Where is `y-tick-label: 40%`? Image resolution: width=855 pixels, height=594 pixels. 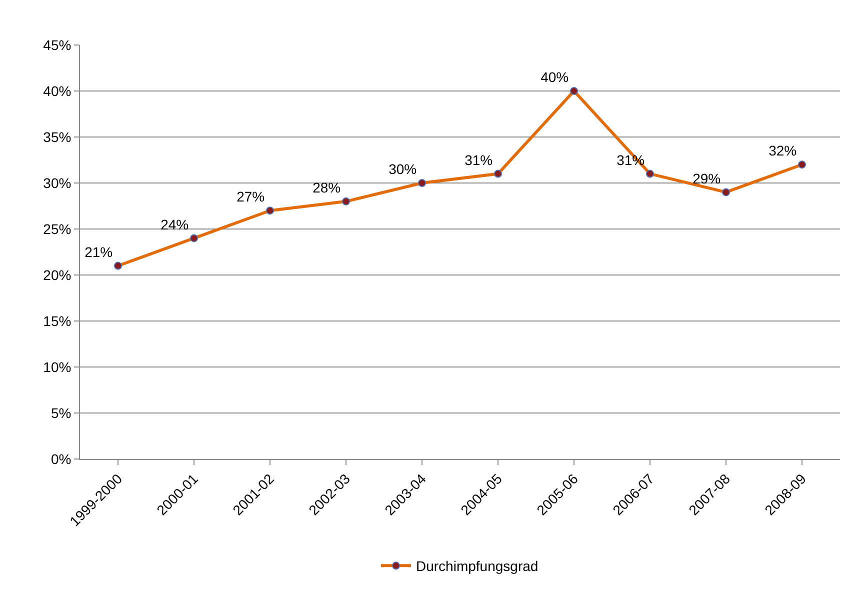 y-tick-label: 40% is located at coordinates (57, 90).